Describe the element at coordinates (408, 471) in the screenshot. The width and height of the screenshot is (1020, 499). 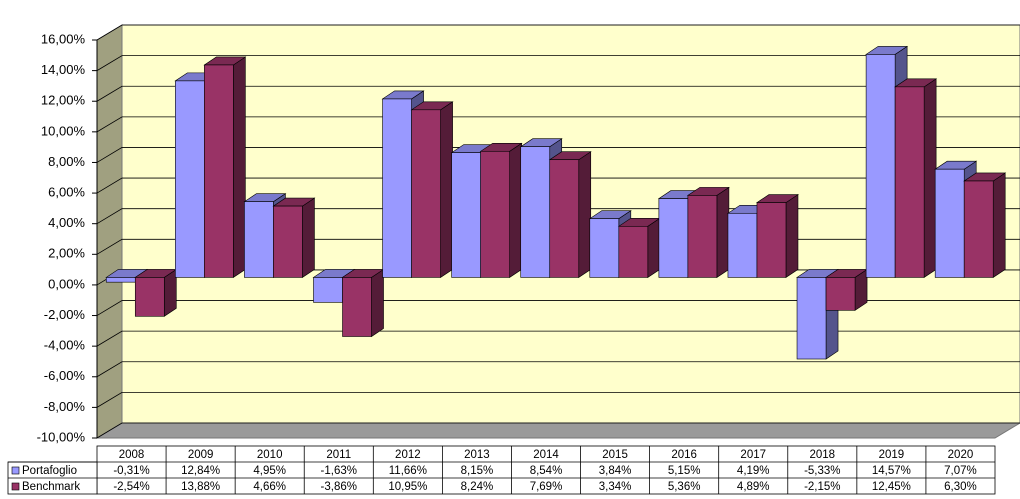
I see `data-label: 11,66%` at that location.